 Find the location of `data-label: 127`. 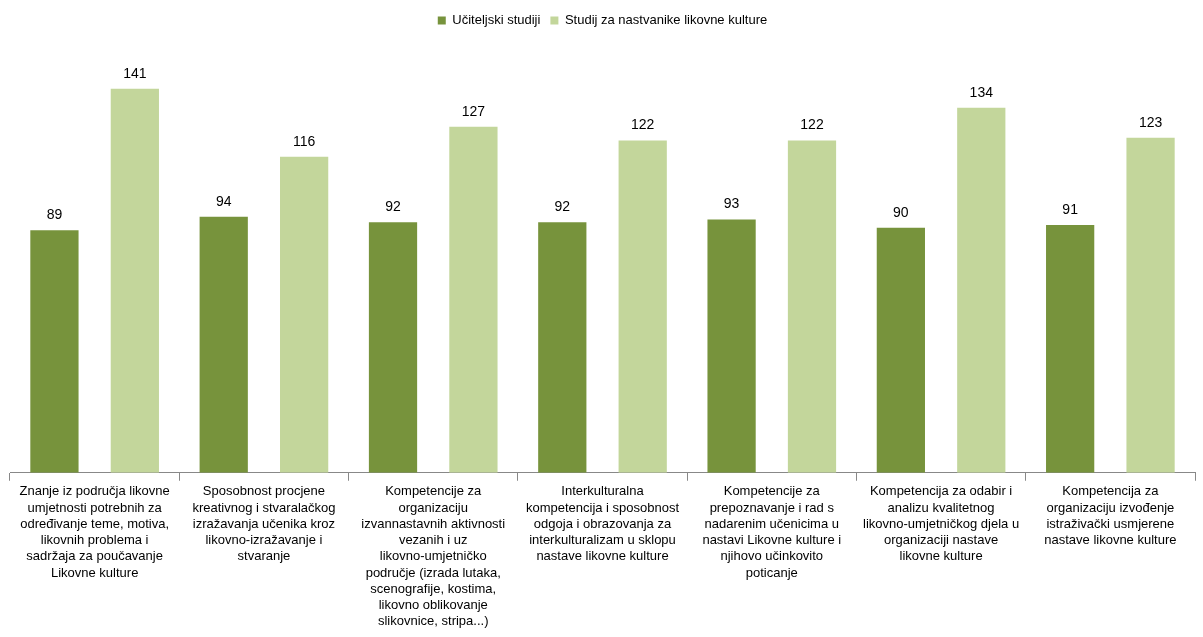

data-label: 127 is located at coordinates (473, 110).